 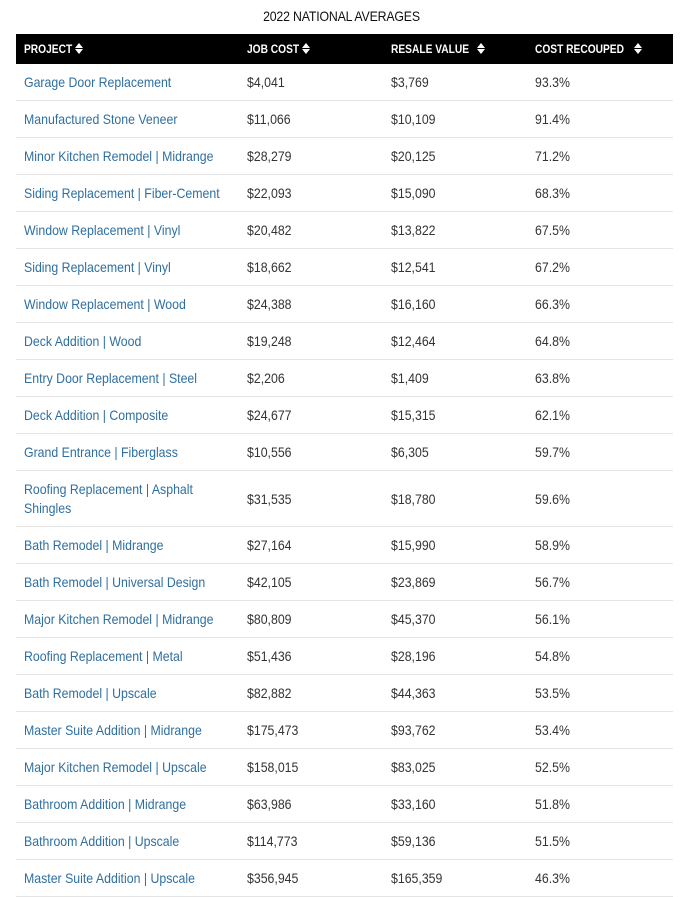 What do you see at coordinates (266, 82) in the screenshot?
I see `job-cost-cell-text: $4,041` at bounding box center [266, 82].